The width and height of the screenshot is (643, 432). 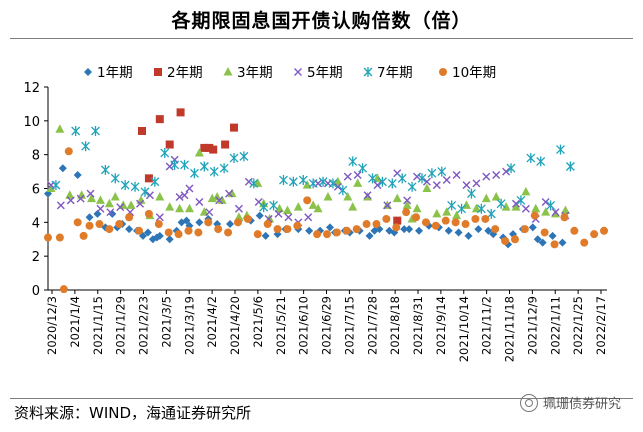 I want to click on y-tick-label: 8, so click(x=36, y=156).